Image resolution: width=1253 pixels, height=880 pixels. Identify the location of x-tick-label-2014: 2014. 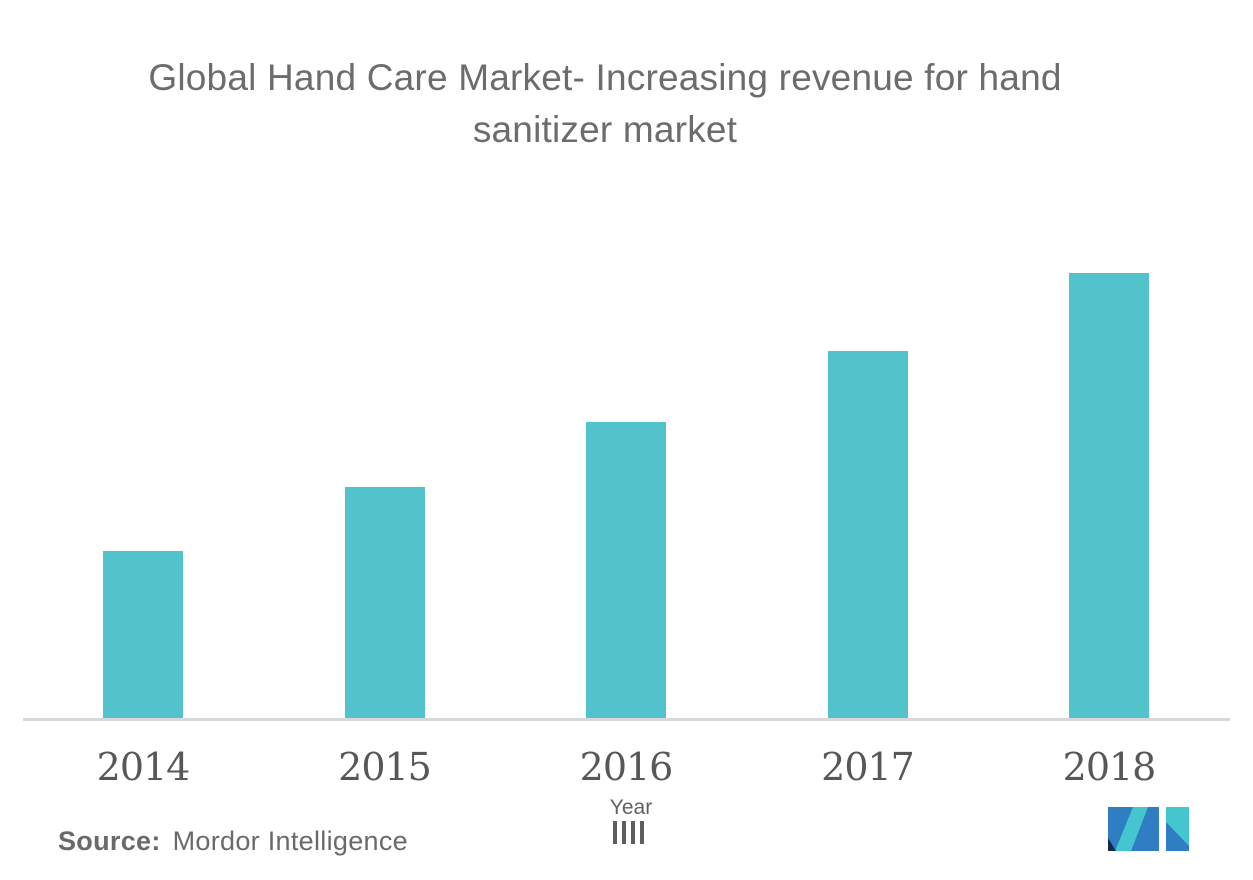
(143, 767).